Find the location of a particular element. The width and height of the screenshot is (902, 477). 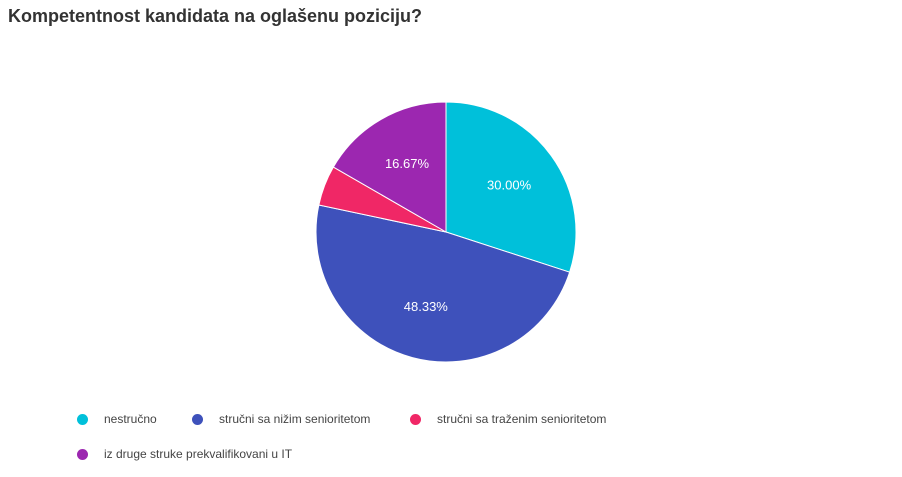

pie-slice-nestrucno is located at coordinates (511, 187).